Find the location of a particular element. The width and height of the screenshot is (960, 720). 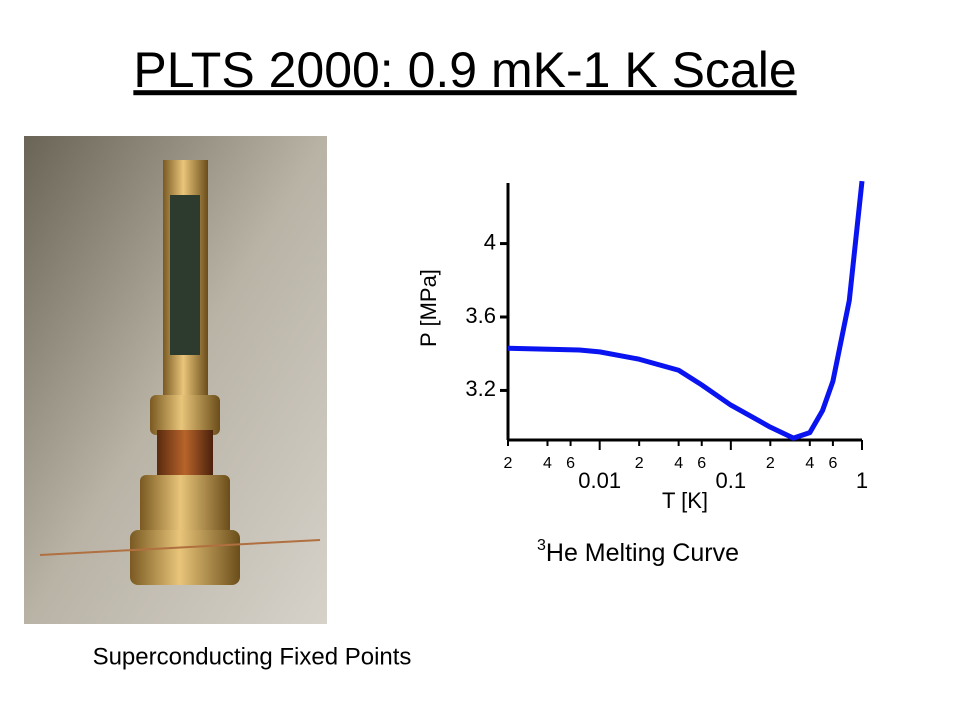

caption-text: He Melting Curve is located at coordinates (642, 553).